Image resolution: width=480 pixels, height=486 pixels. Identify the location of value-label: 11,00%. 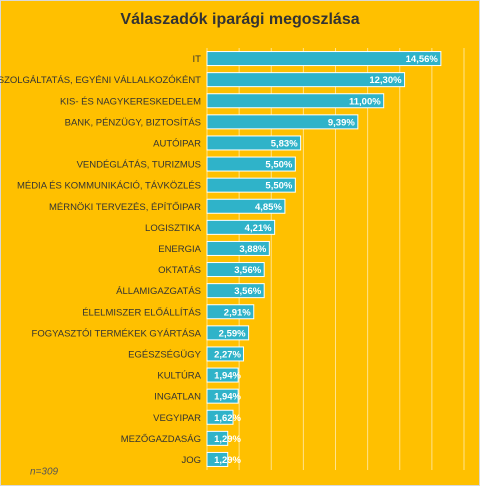
(365, 101).